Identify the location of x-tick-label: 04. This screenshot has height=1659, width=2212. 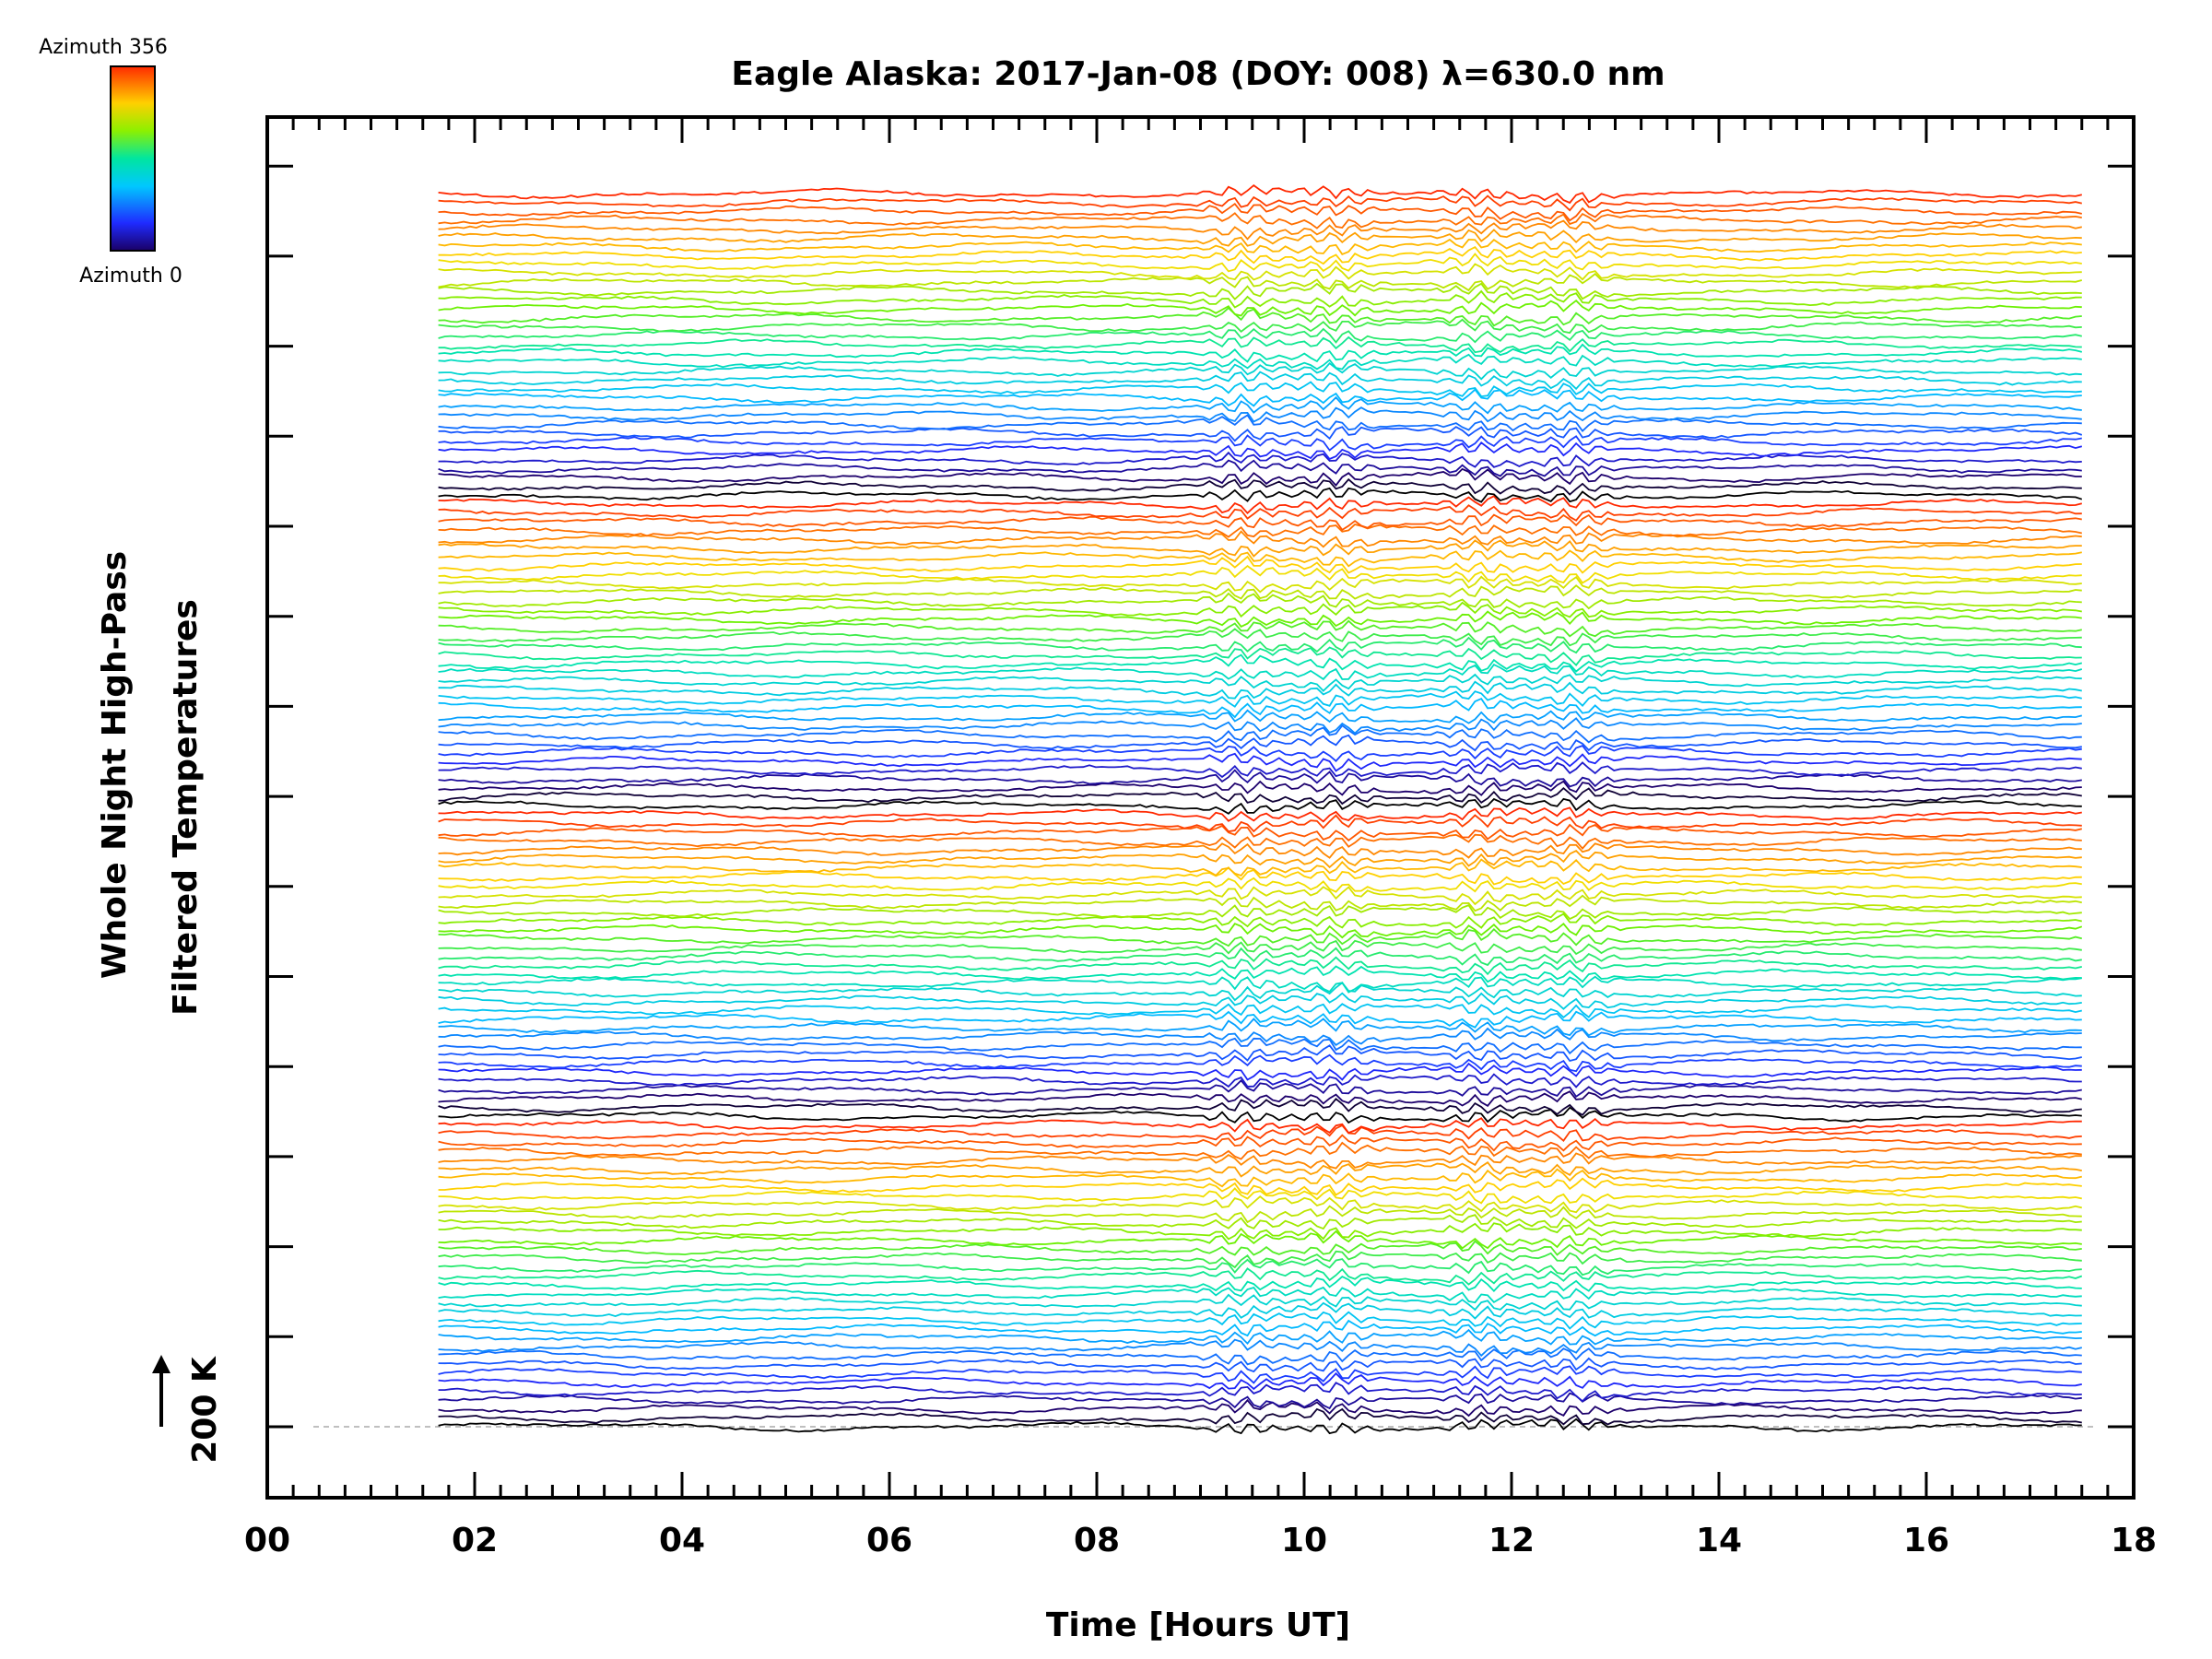
(682, 1540).